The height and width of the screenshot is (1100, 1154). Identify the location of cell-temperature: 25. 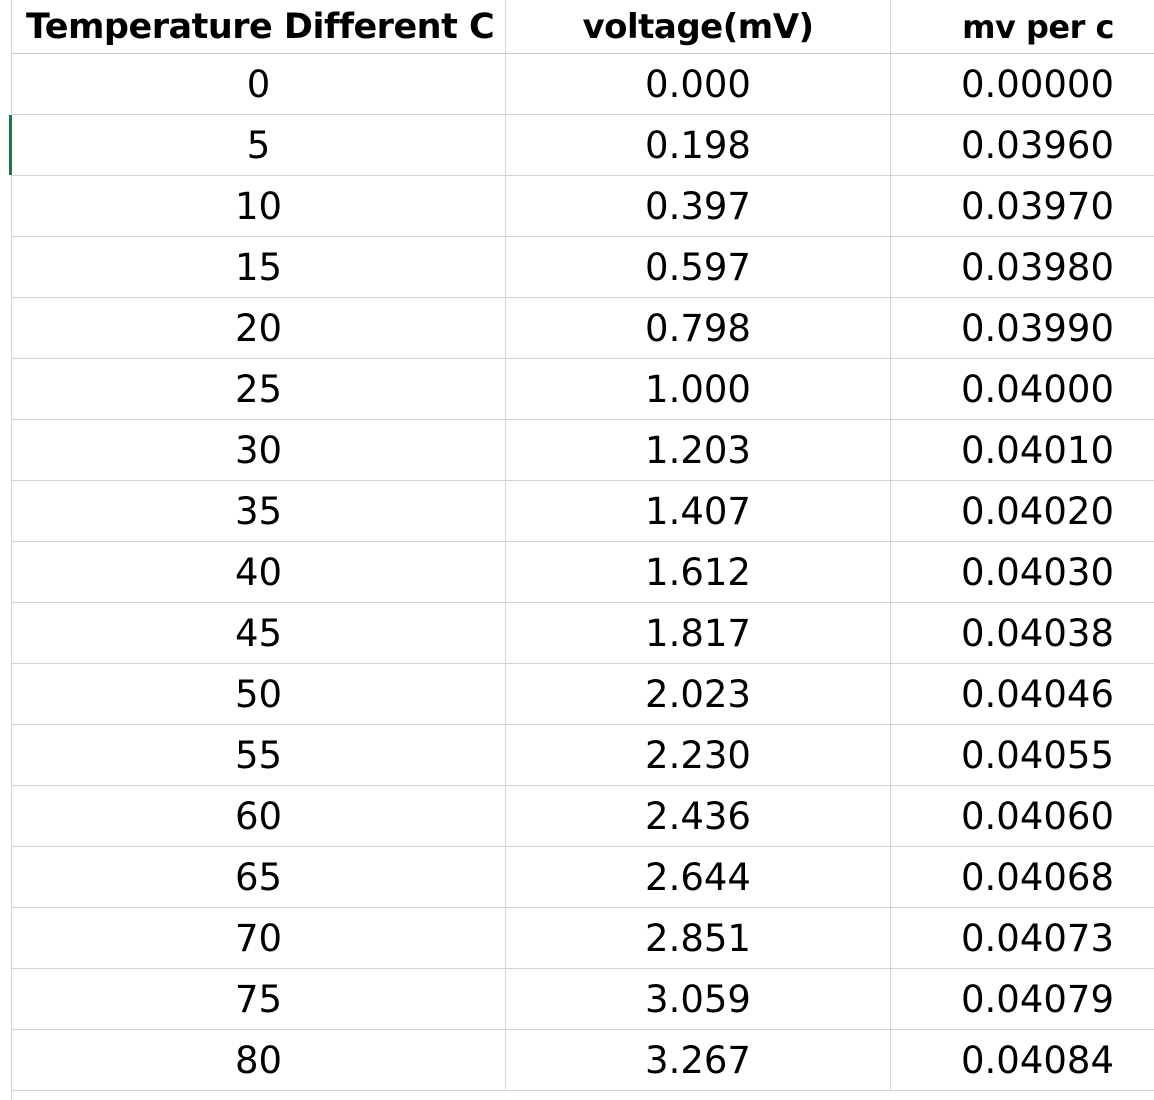
(259, 389).